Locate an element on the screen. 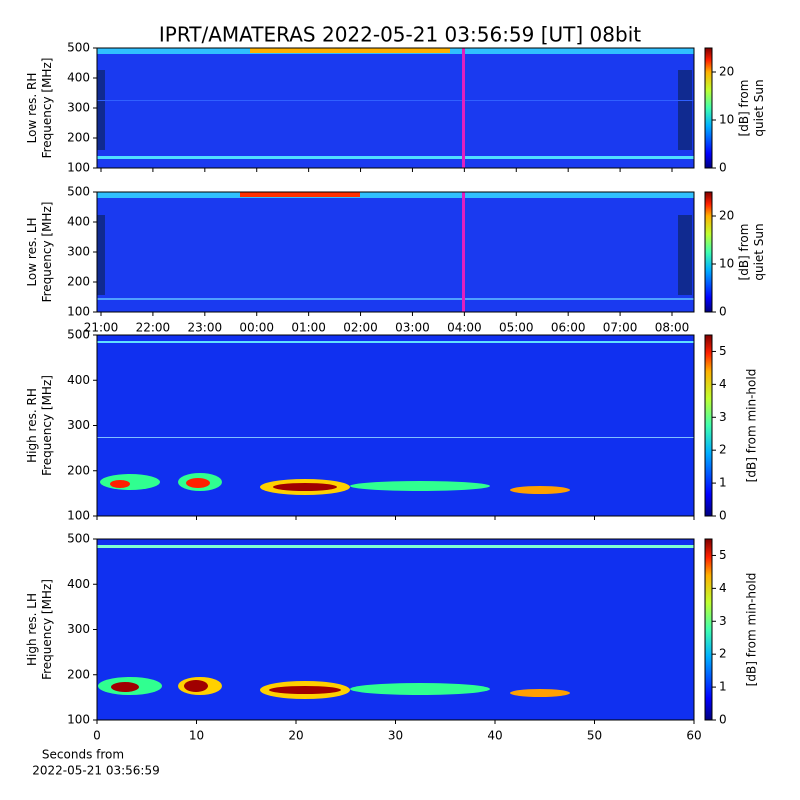 The height and width of the screenshot is (800, 800). x-tick-label: 05:00 is located at coordinates (516, 328).